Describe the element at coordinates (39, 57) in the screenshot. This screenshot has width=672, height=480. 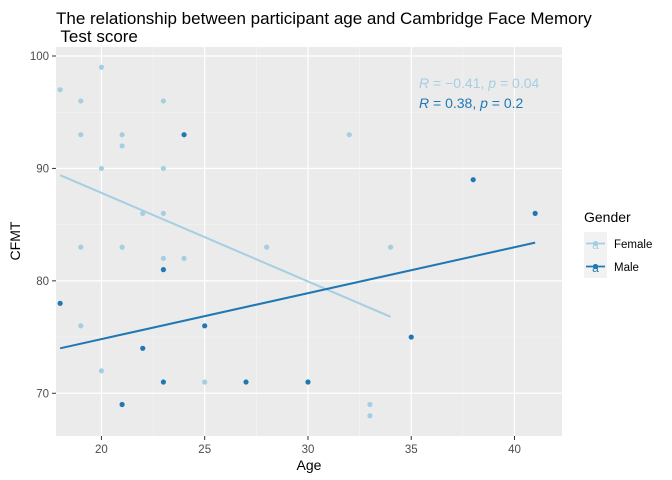
I see `y-tick-label: 100` at that location.